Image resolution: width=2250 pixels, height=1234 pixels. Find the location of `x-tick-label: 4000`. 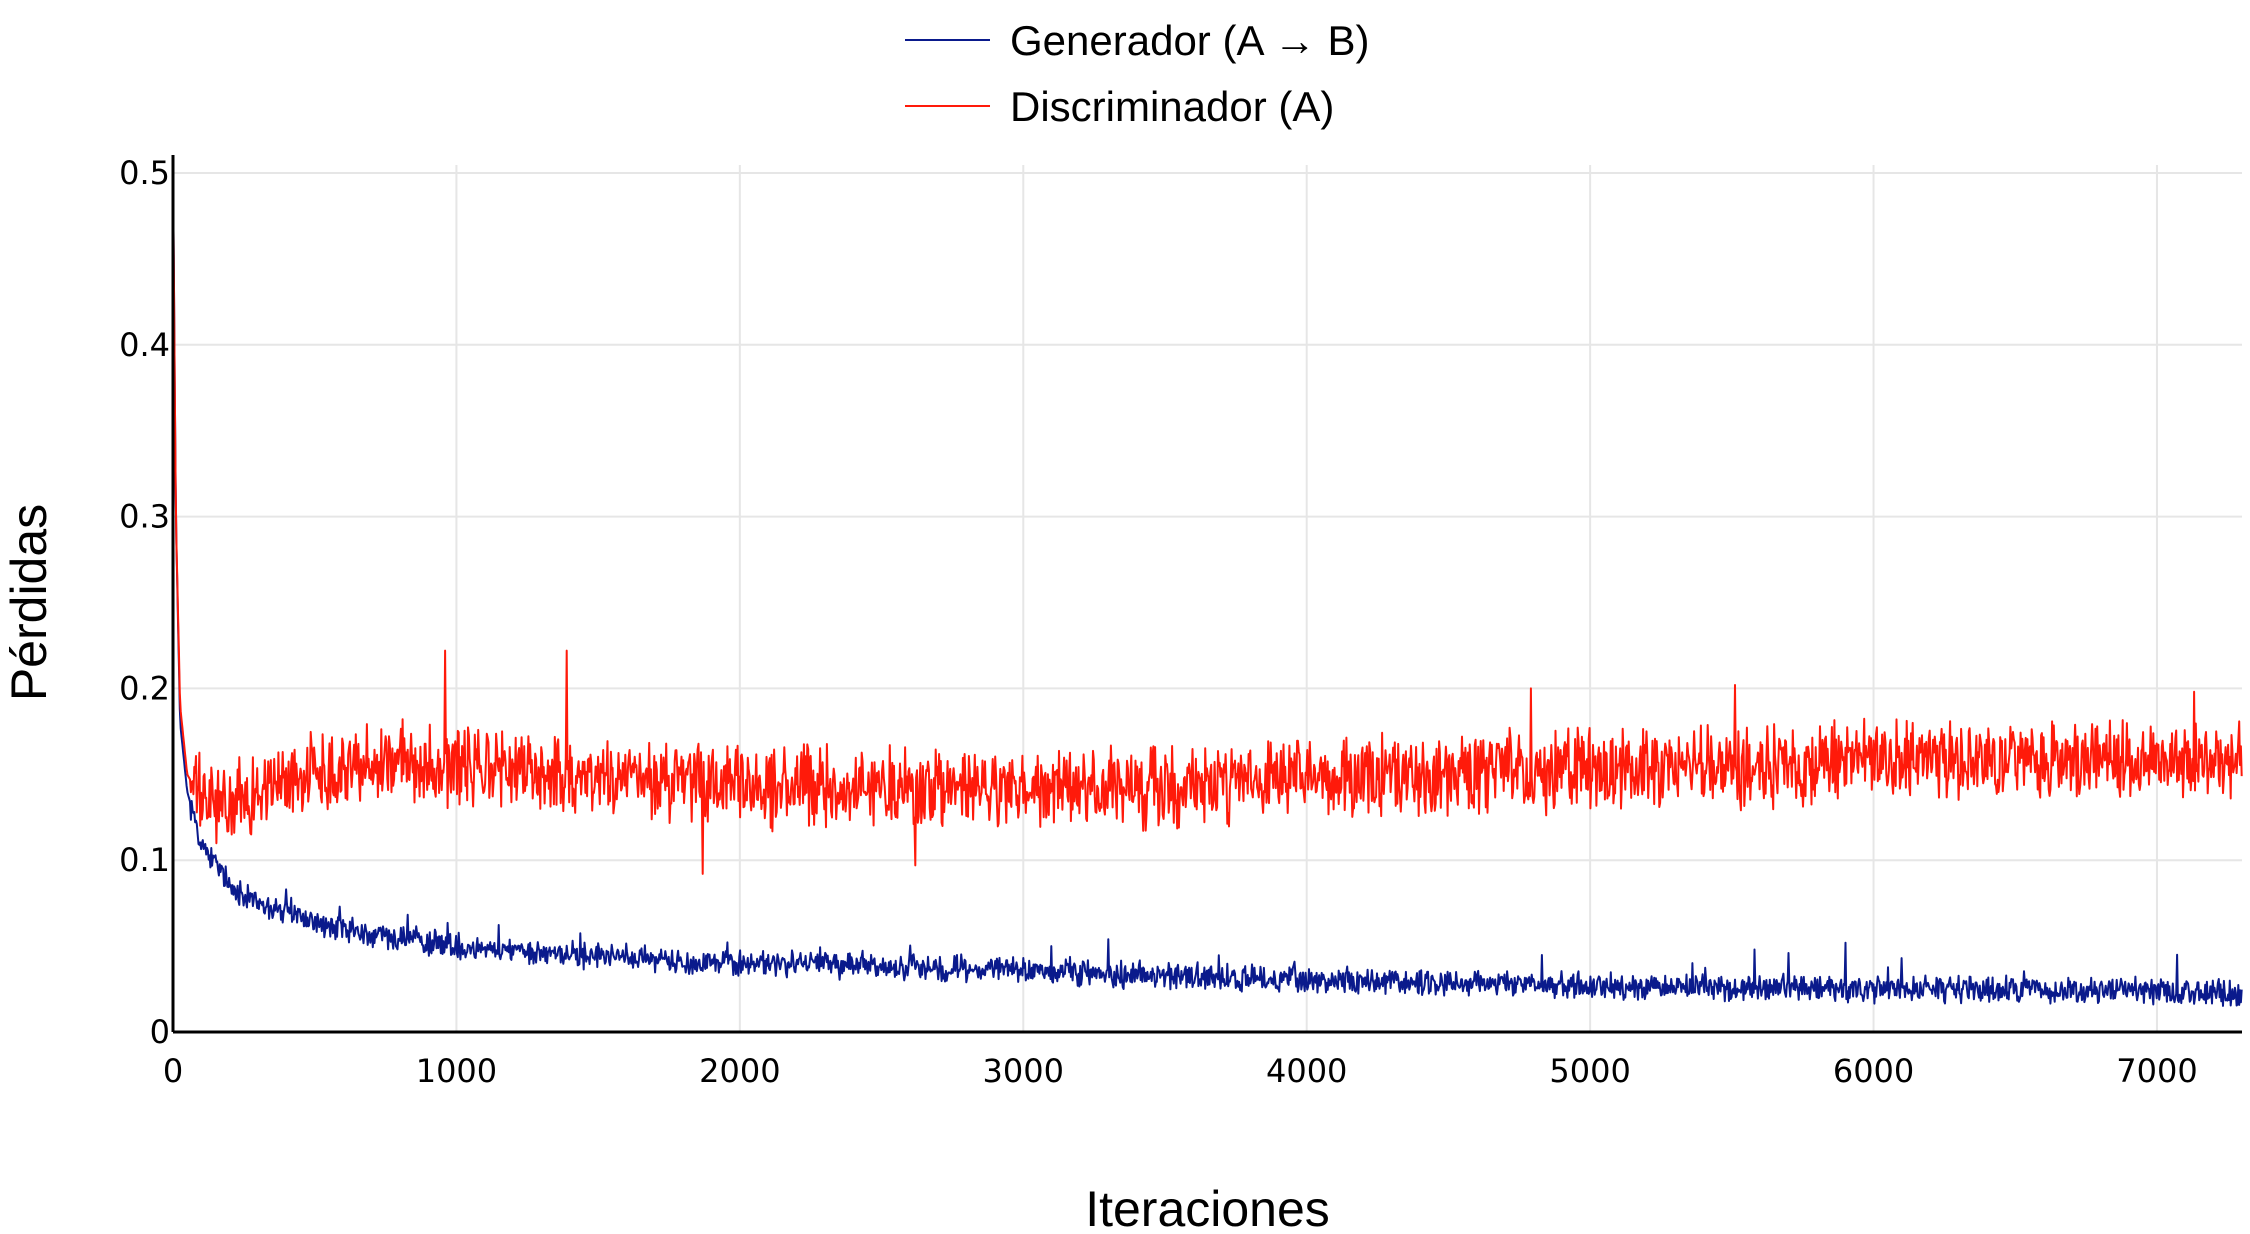

x-tick-label: 4000 is located at coordinates (1306, 1071).